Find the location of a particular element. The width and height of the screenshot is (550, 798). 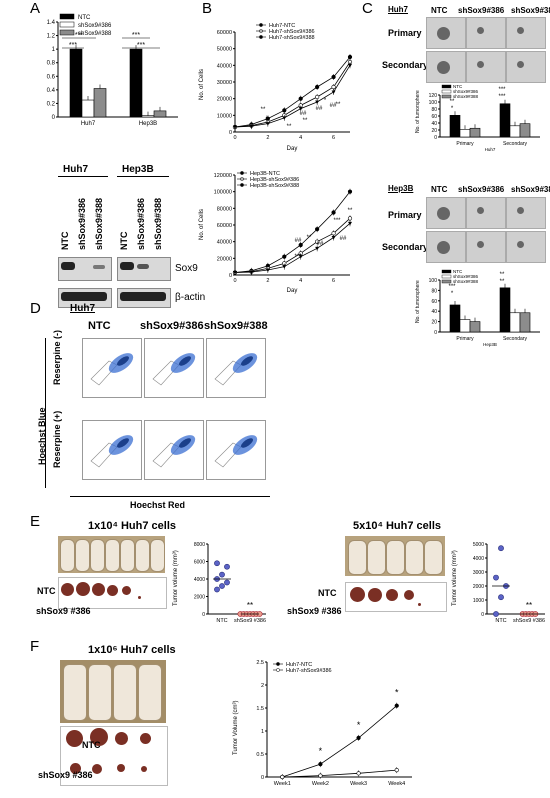

y-tick-label: 120 is located at coordinates (433, 96).